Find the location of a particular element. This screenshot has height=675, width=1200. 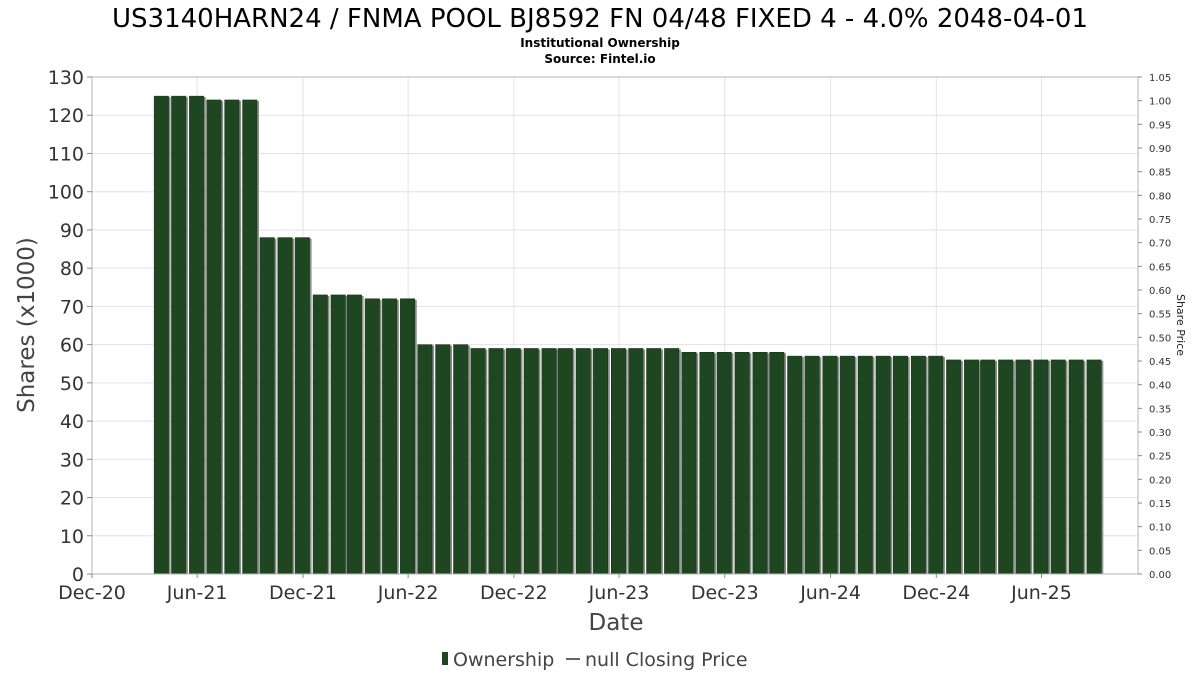

y2-tick-label: 0.25 is located at coordinates (1160, 457).